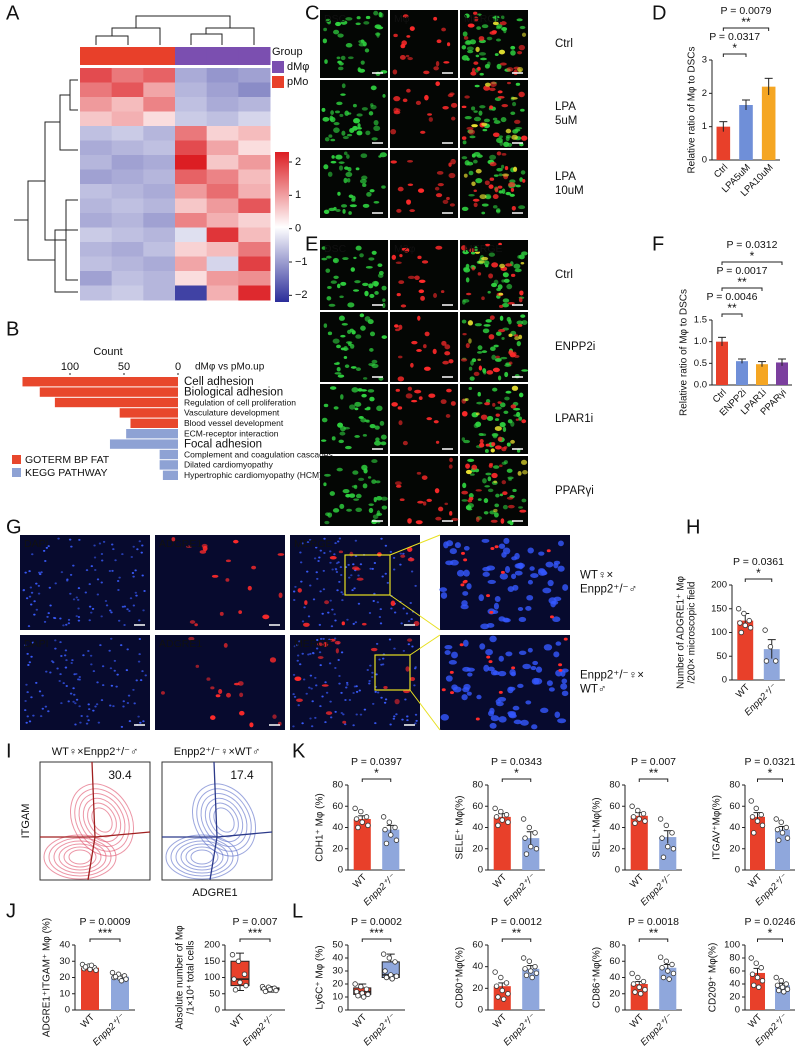  What do you see at coordinates (233, 393) in the screenshot?
I see `category-label: Biological adhesion` at bounding box center [233, 393].